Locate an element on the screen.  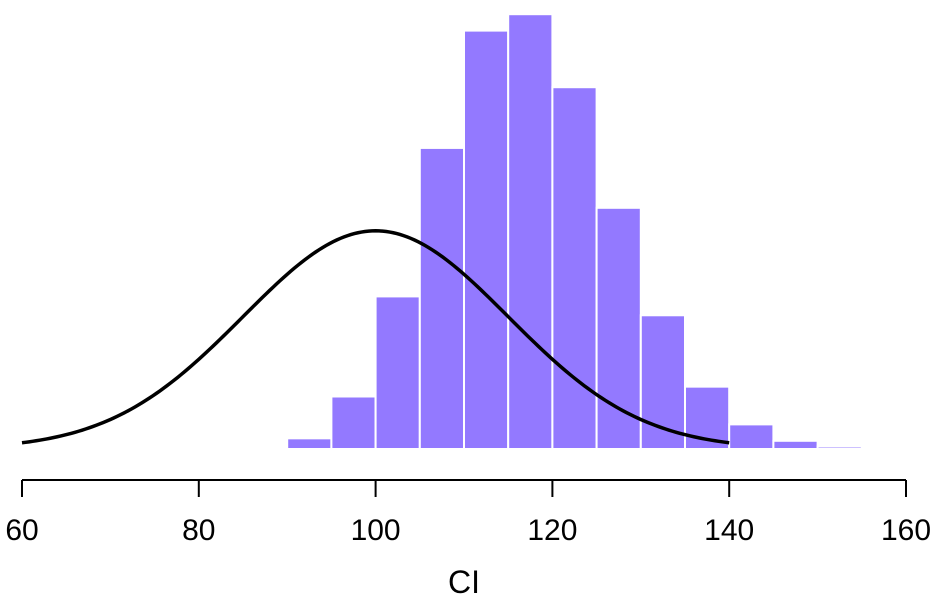
x-axis: 60 80 100 120 140 160 is located at coordinates (468, 513).